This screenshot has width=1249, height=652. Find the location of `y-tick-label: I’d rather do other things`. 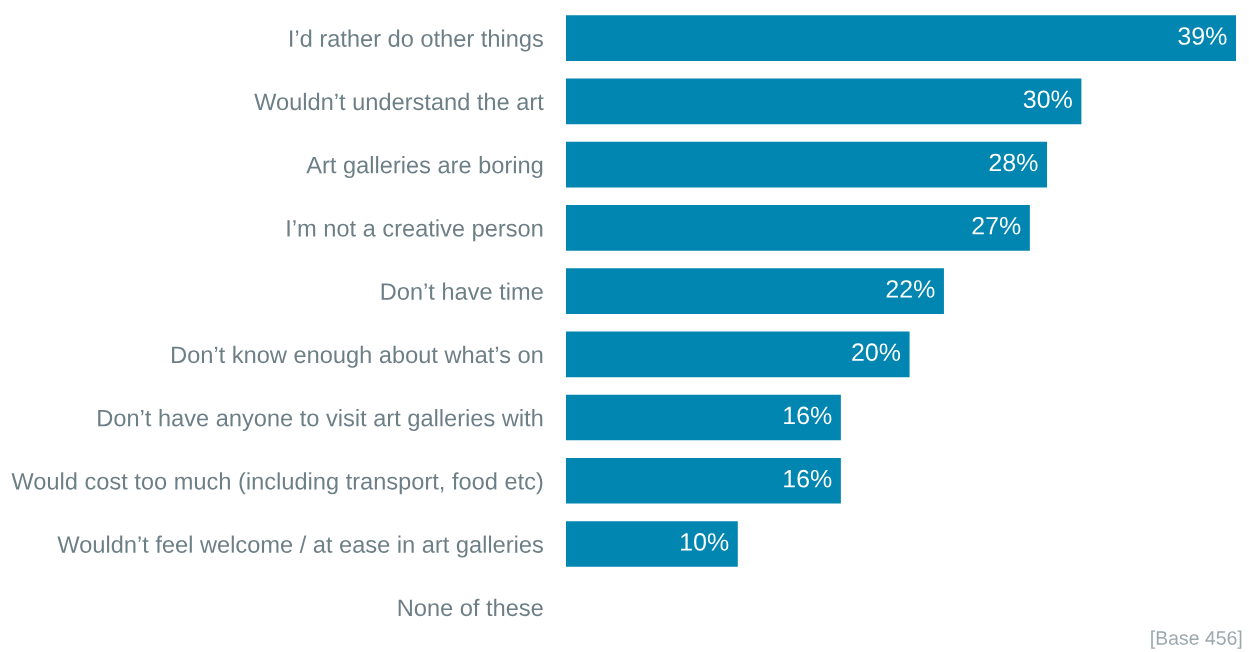

y-tick-label: I’d rather do other things is located at coordinates (416, 40).